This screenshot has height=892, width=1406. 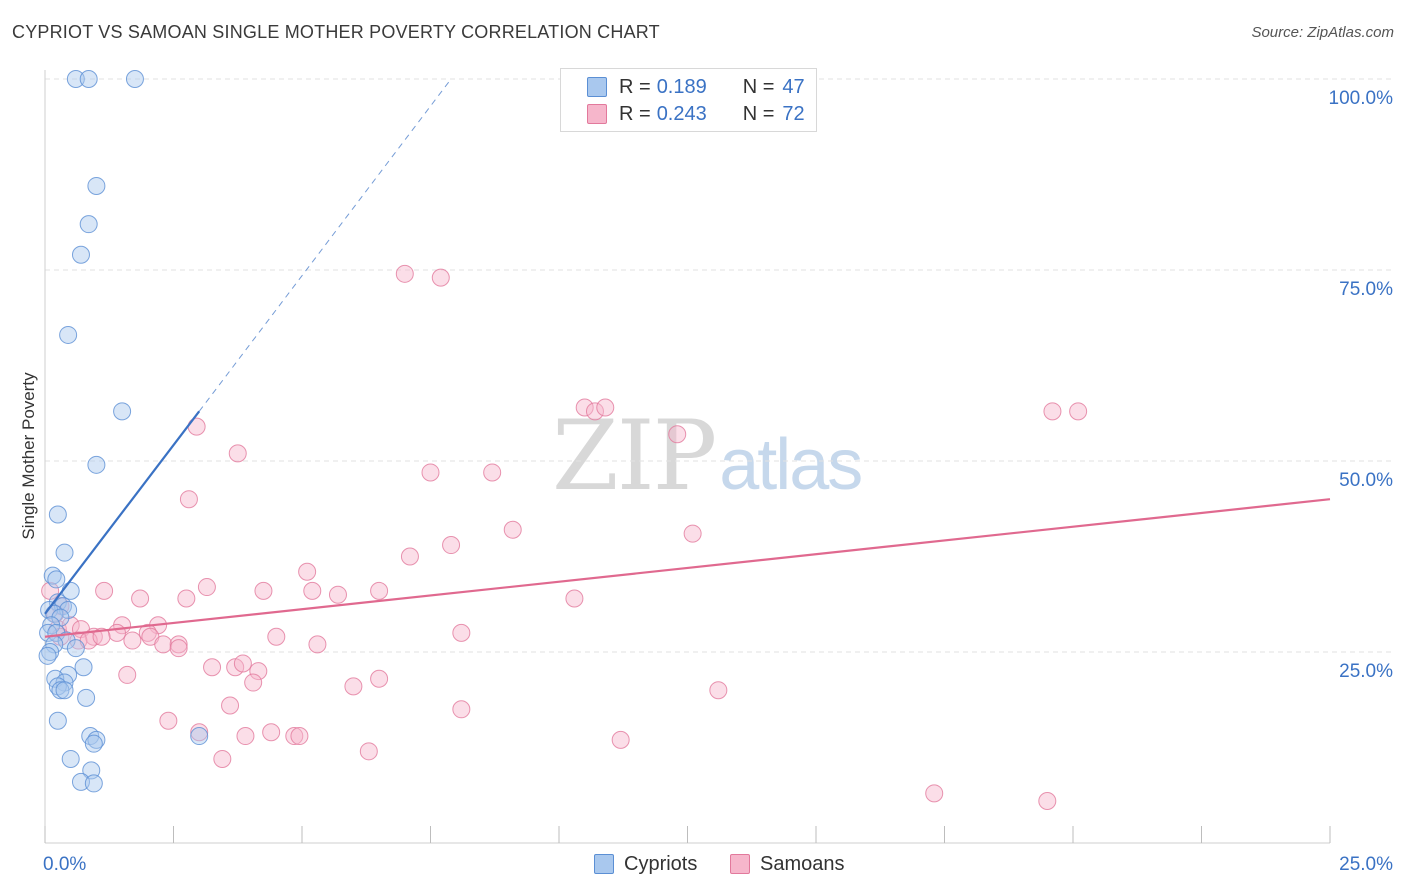 I want to click on x-tick-label: 25.0%, so click(x=1366, y=864).